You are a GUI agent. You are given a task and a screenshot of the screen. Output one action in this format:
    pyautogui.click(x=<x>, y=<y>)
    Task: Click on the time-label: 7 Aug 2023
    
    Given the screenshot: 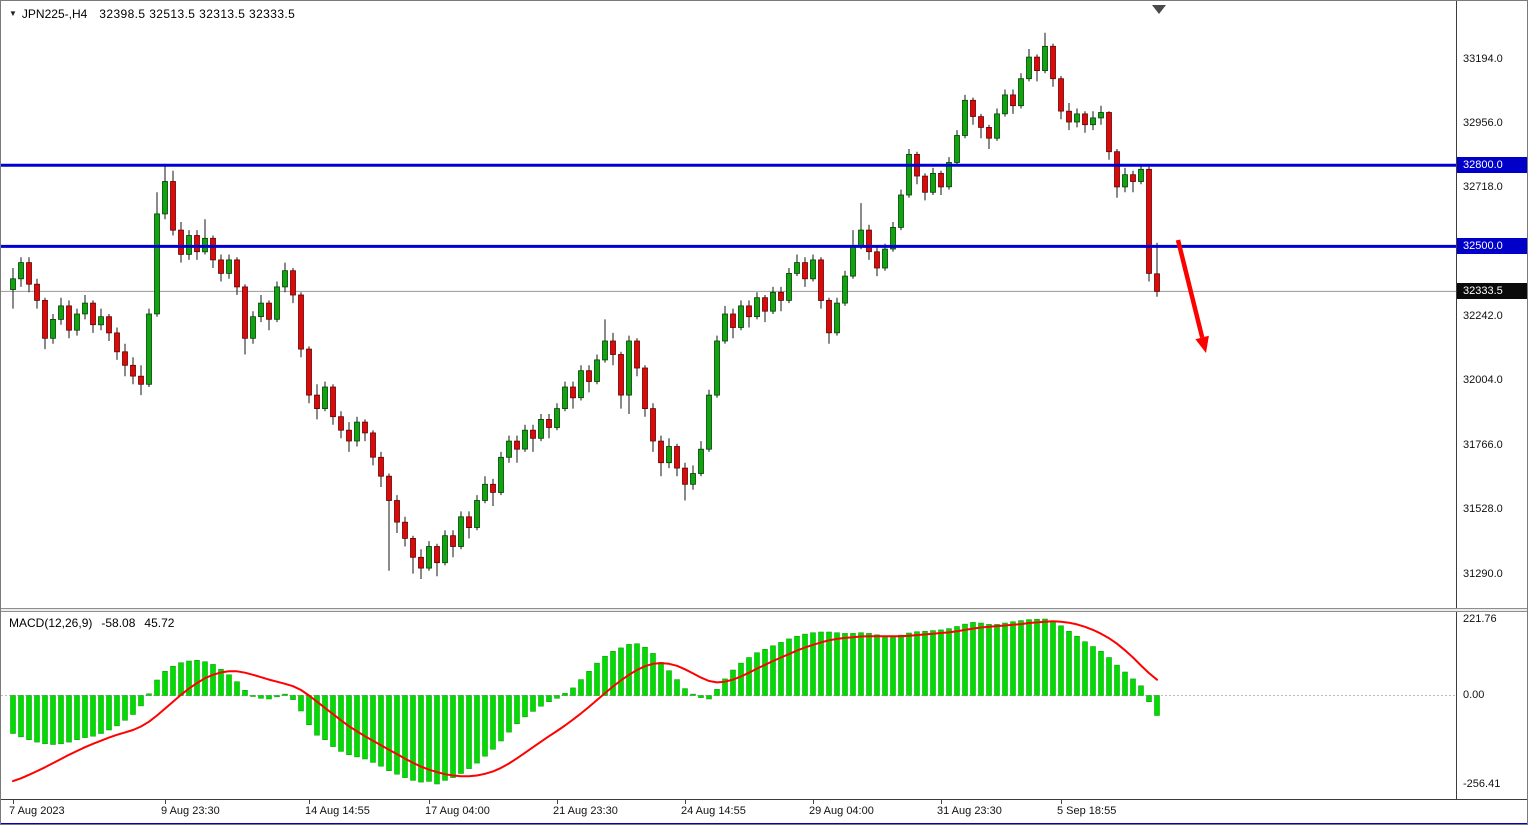 What is the action you would take?
    pyautogui.click(x=37, y=811)
    